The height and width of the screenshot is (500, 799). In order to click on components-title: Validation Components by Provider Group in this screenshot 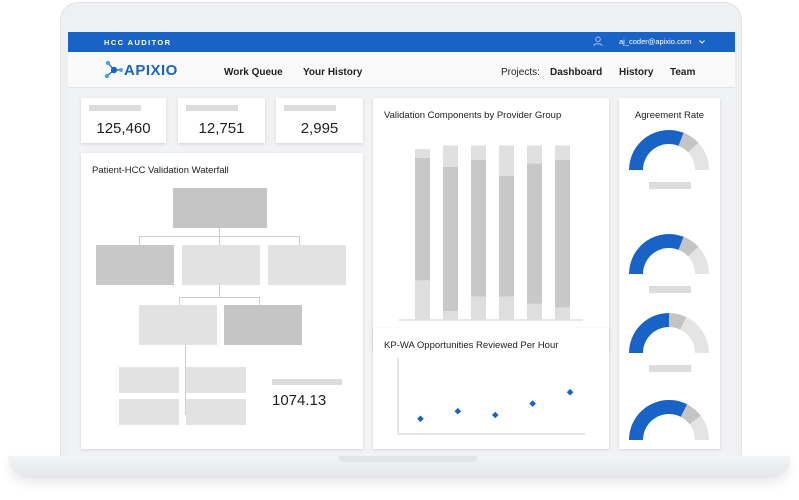, I will do `click(473, 115)`.